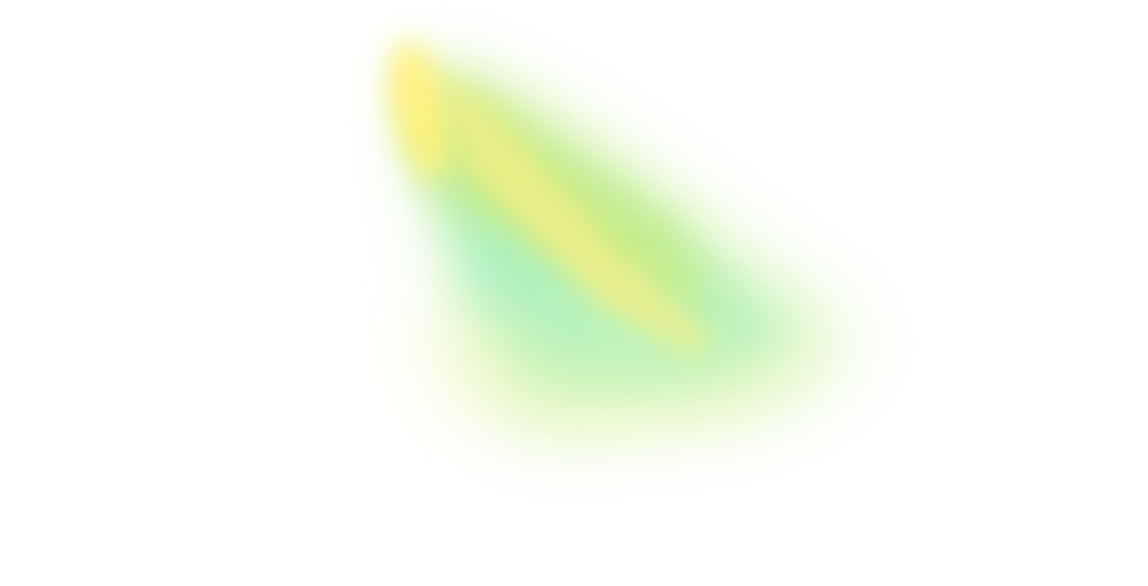  I want to click on yellow-edge, so click(420, 110).